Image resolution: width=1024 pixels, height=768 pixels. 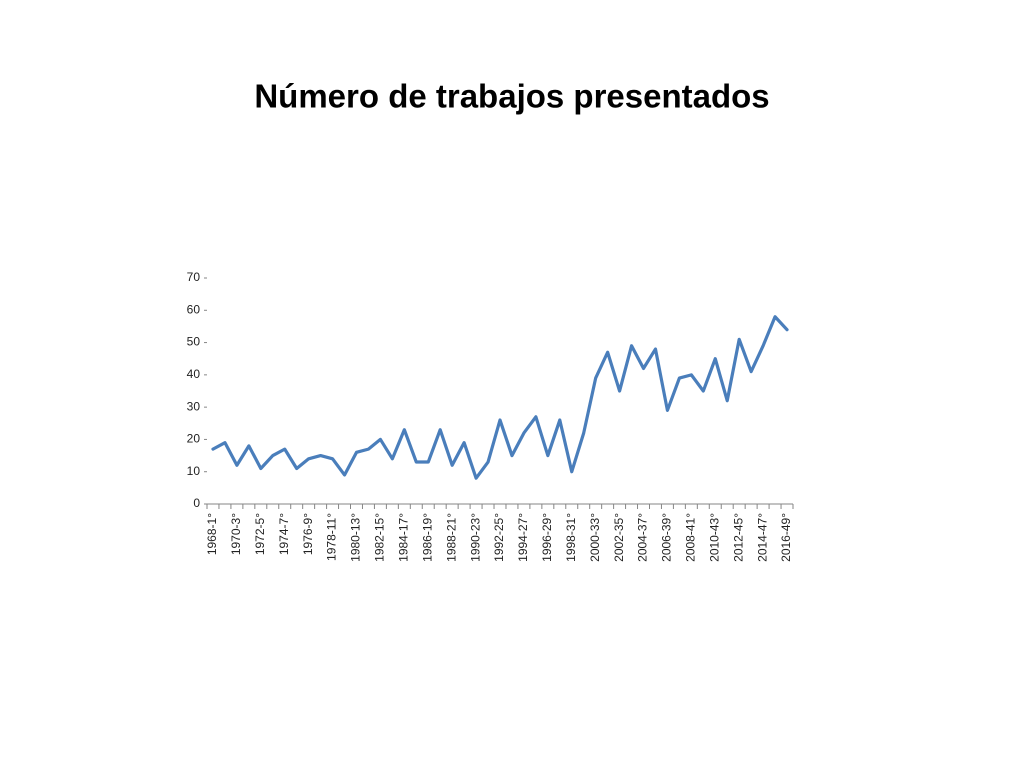 I want to click on chart-title: Número de trabajos presentados, so click(x=511, y=96).